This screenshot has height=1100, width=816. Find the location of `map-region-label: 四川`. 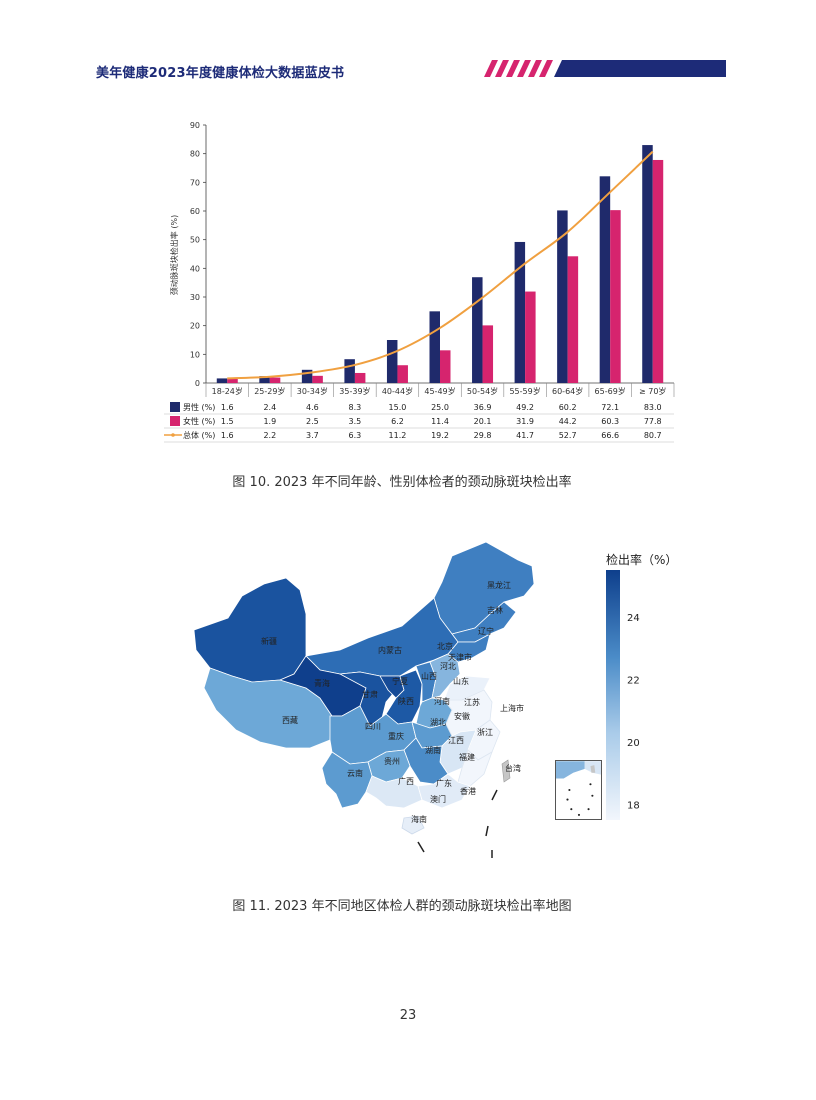

map-region-label: 四川 is located at coordinates (373, 726).